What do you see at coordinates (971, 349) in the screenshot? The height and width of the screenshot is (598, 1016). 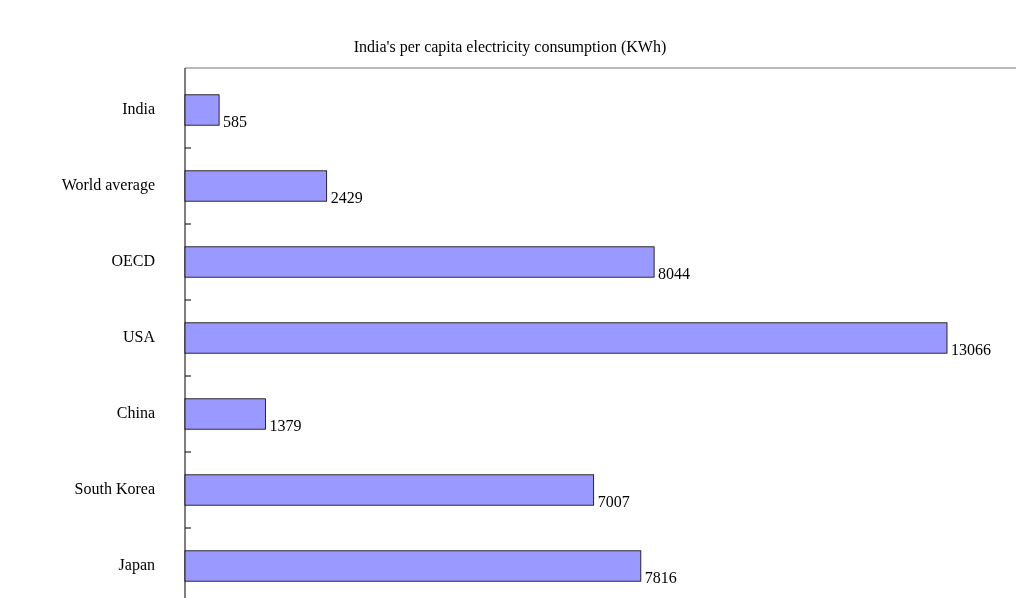 I see `data-label: 13066` at bounding box center [971, 349].